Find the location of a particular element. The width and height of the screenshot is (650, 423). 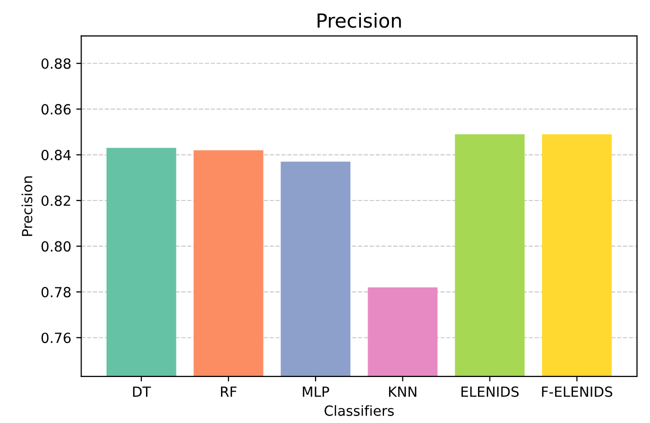

x-tick-label: F-ELENIDS is located at coordinates (577, 391).